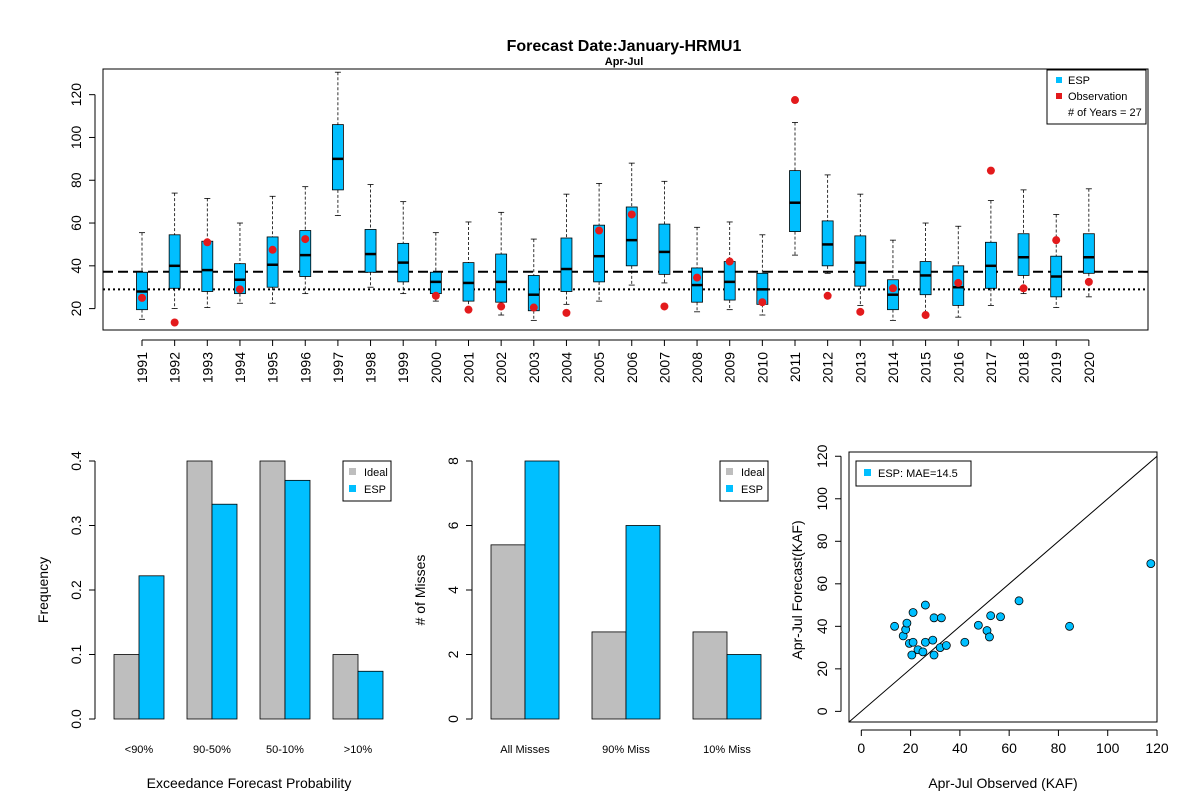 The width and height of the screenshot is (1200, 800). I want to click on bar-category-label: All Misses, so click(525, 750).